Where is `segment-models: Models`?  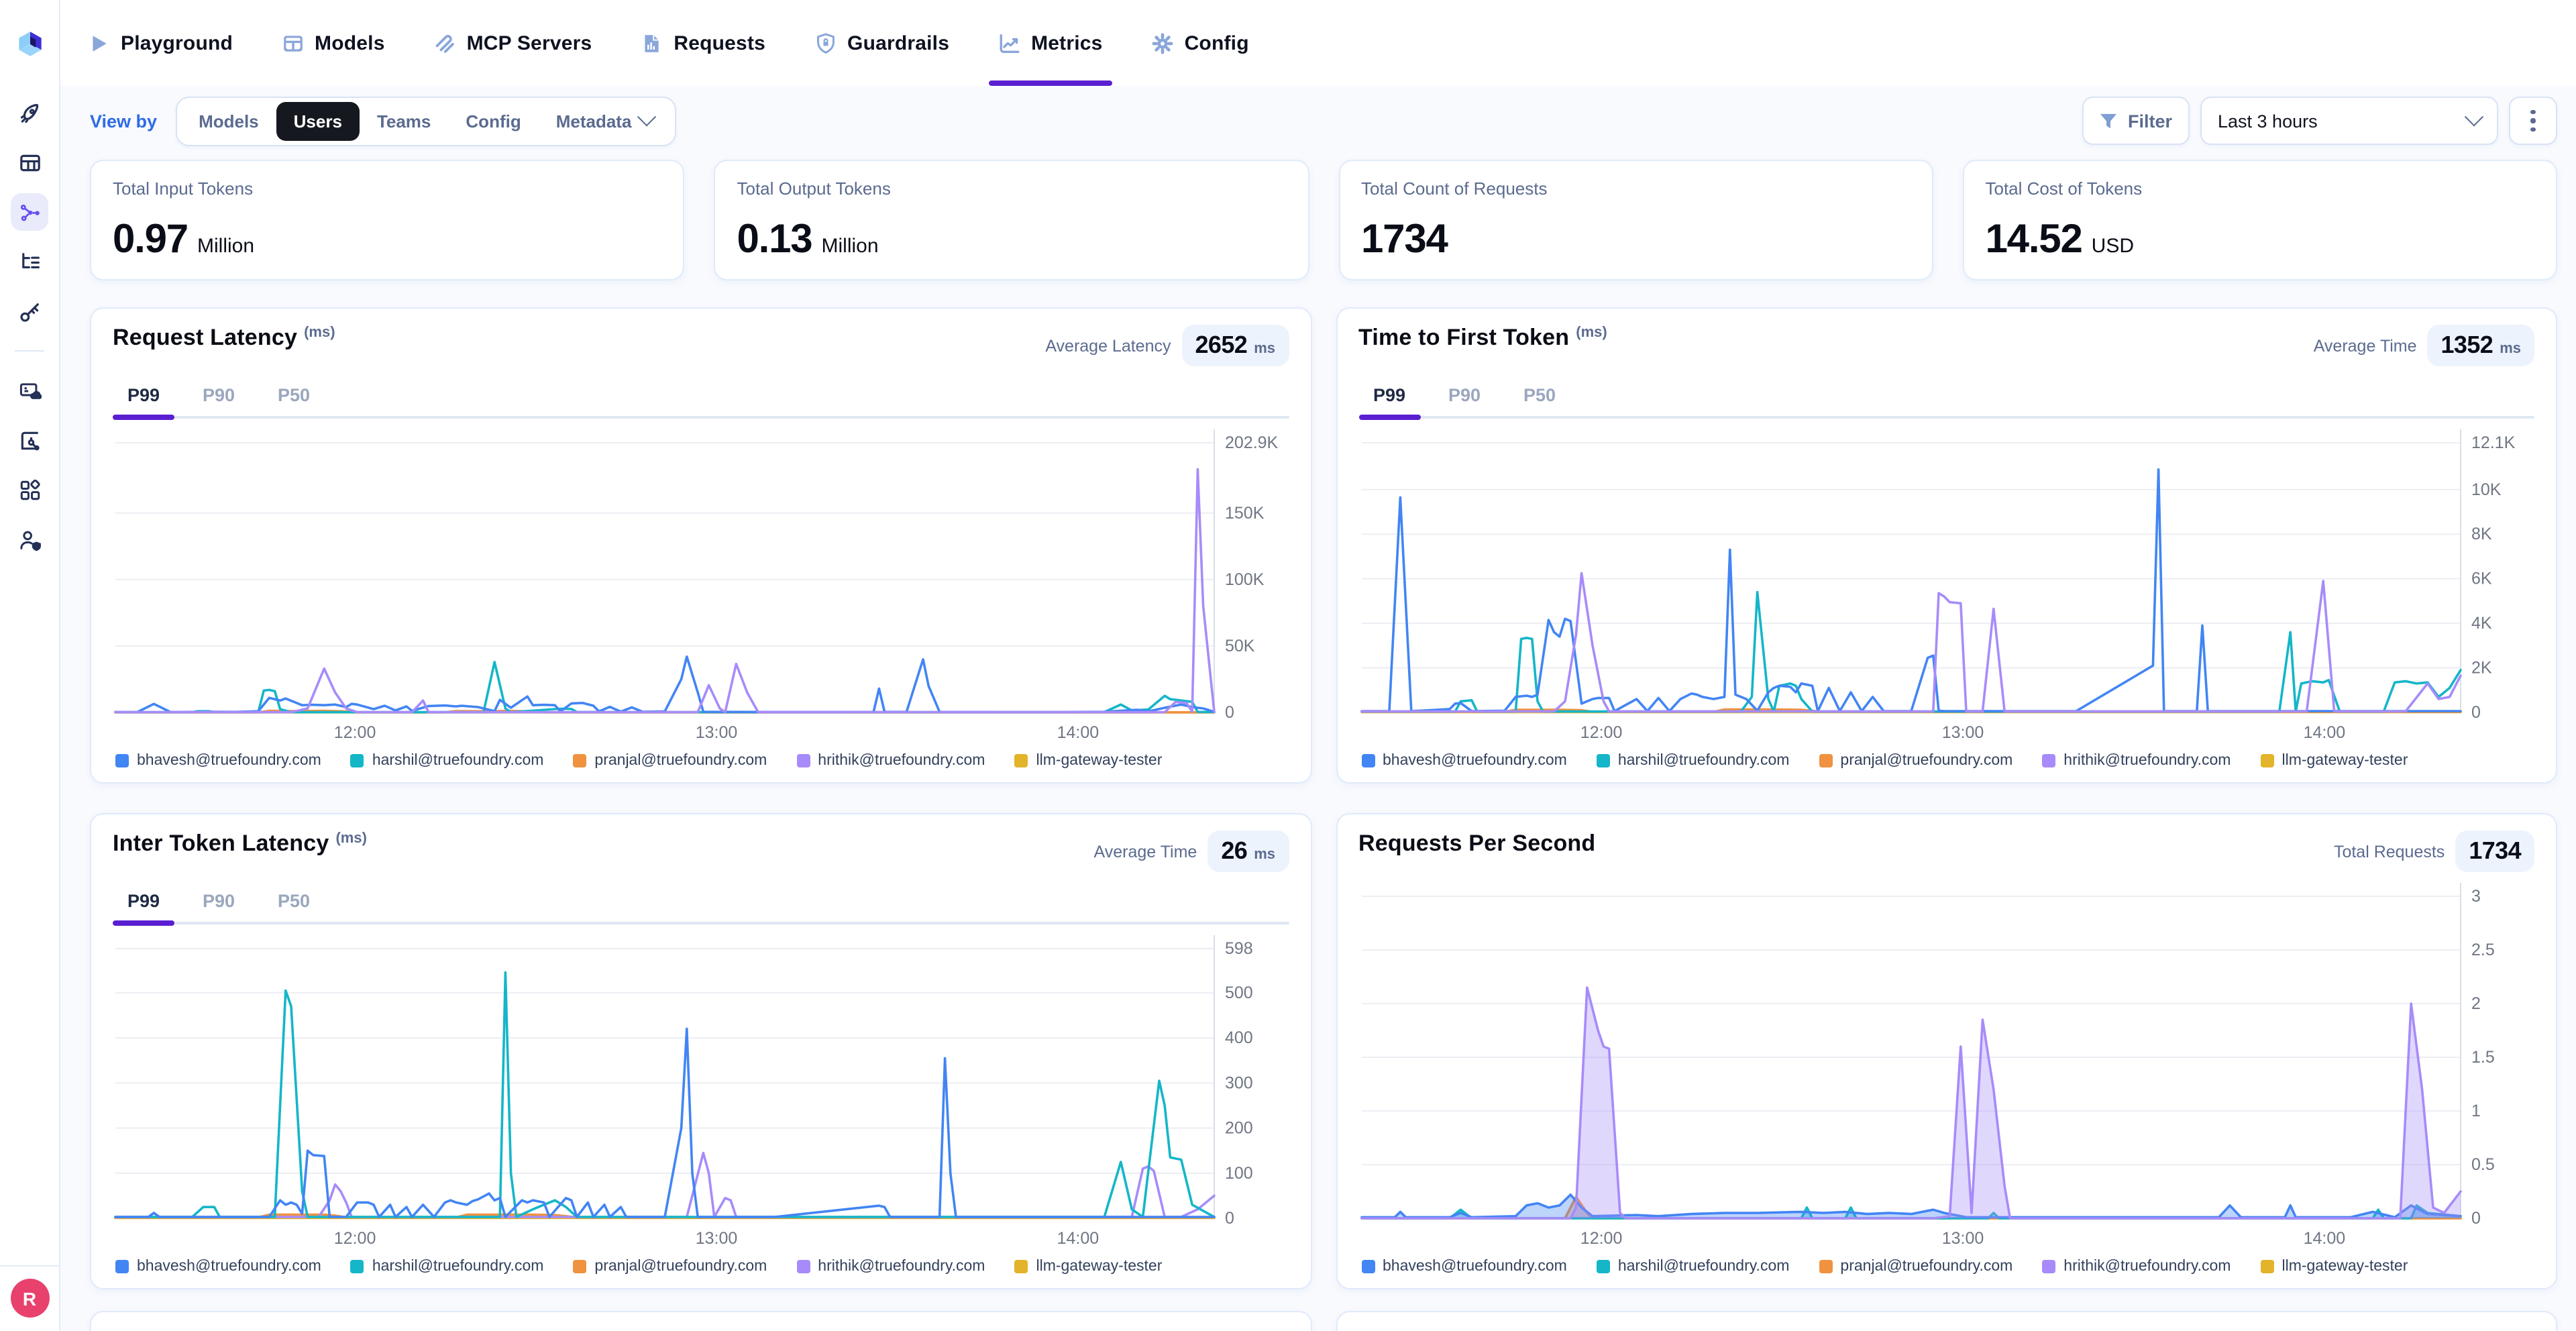
segment-models: Models is located at coordinates (229, 121).